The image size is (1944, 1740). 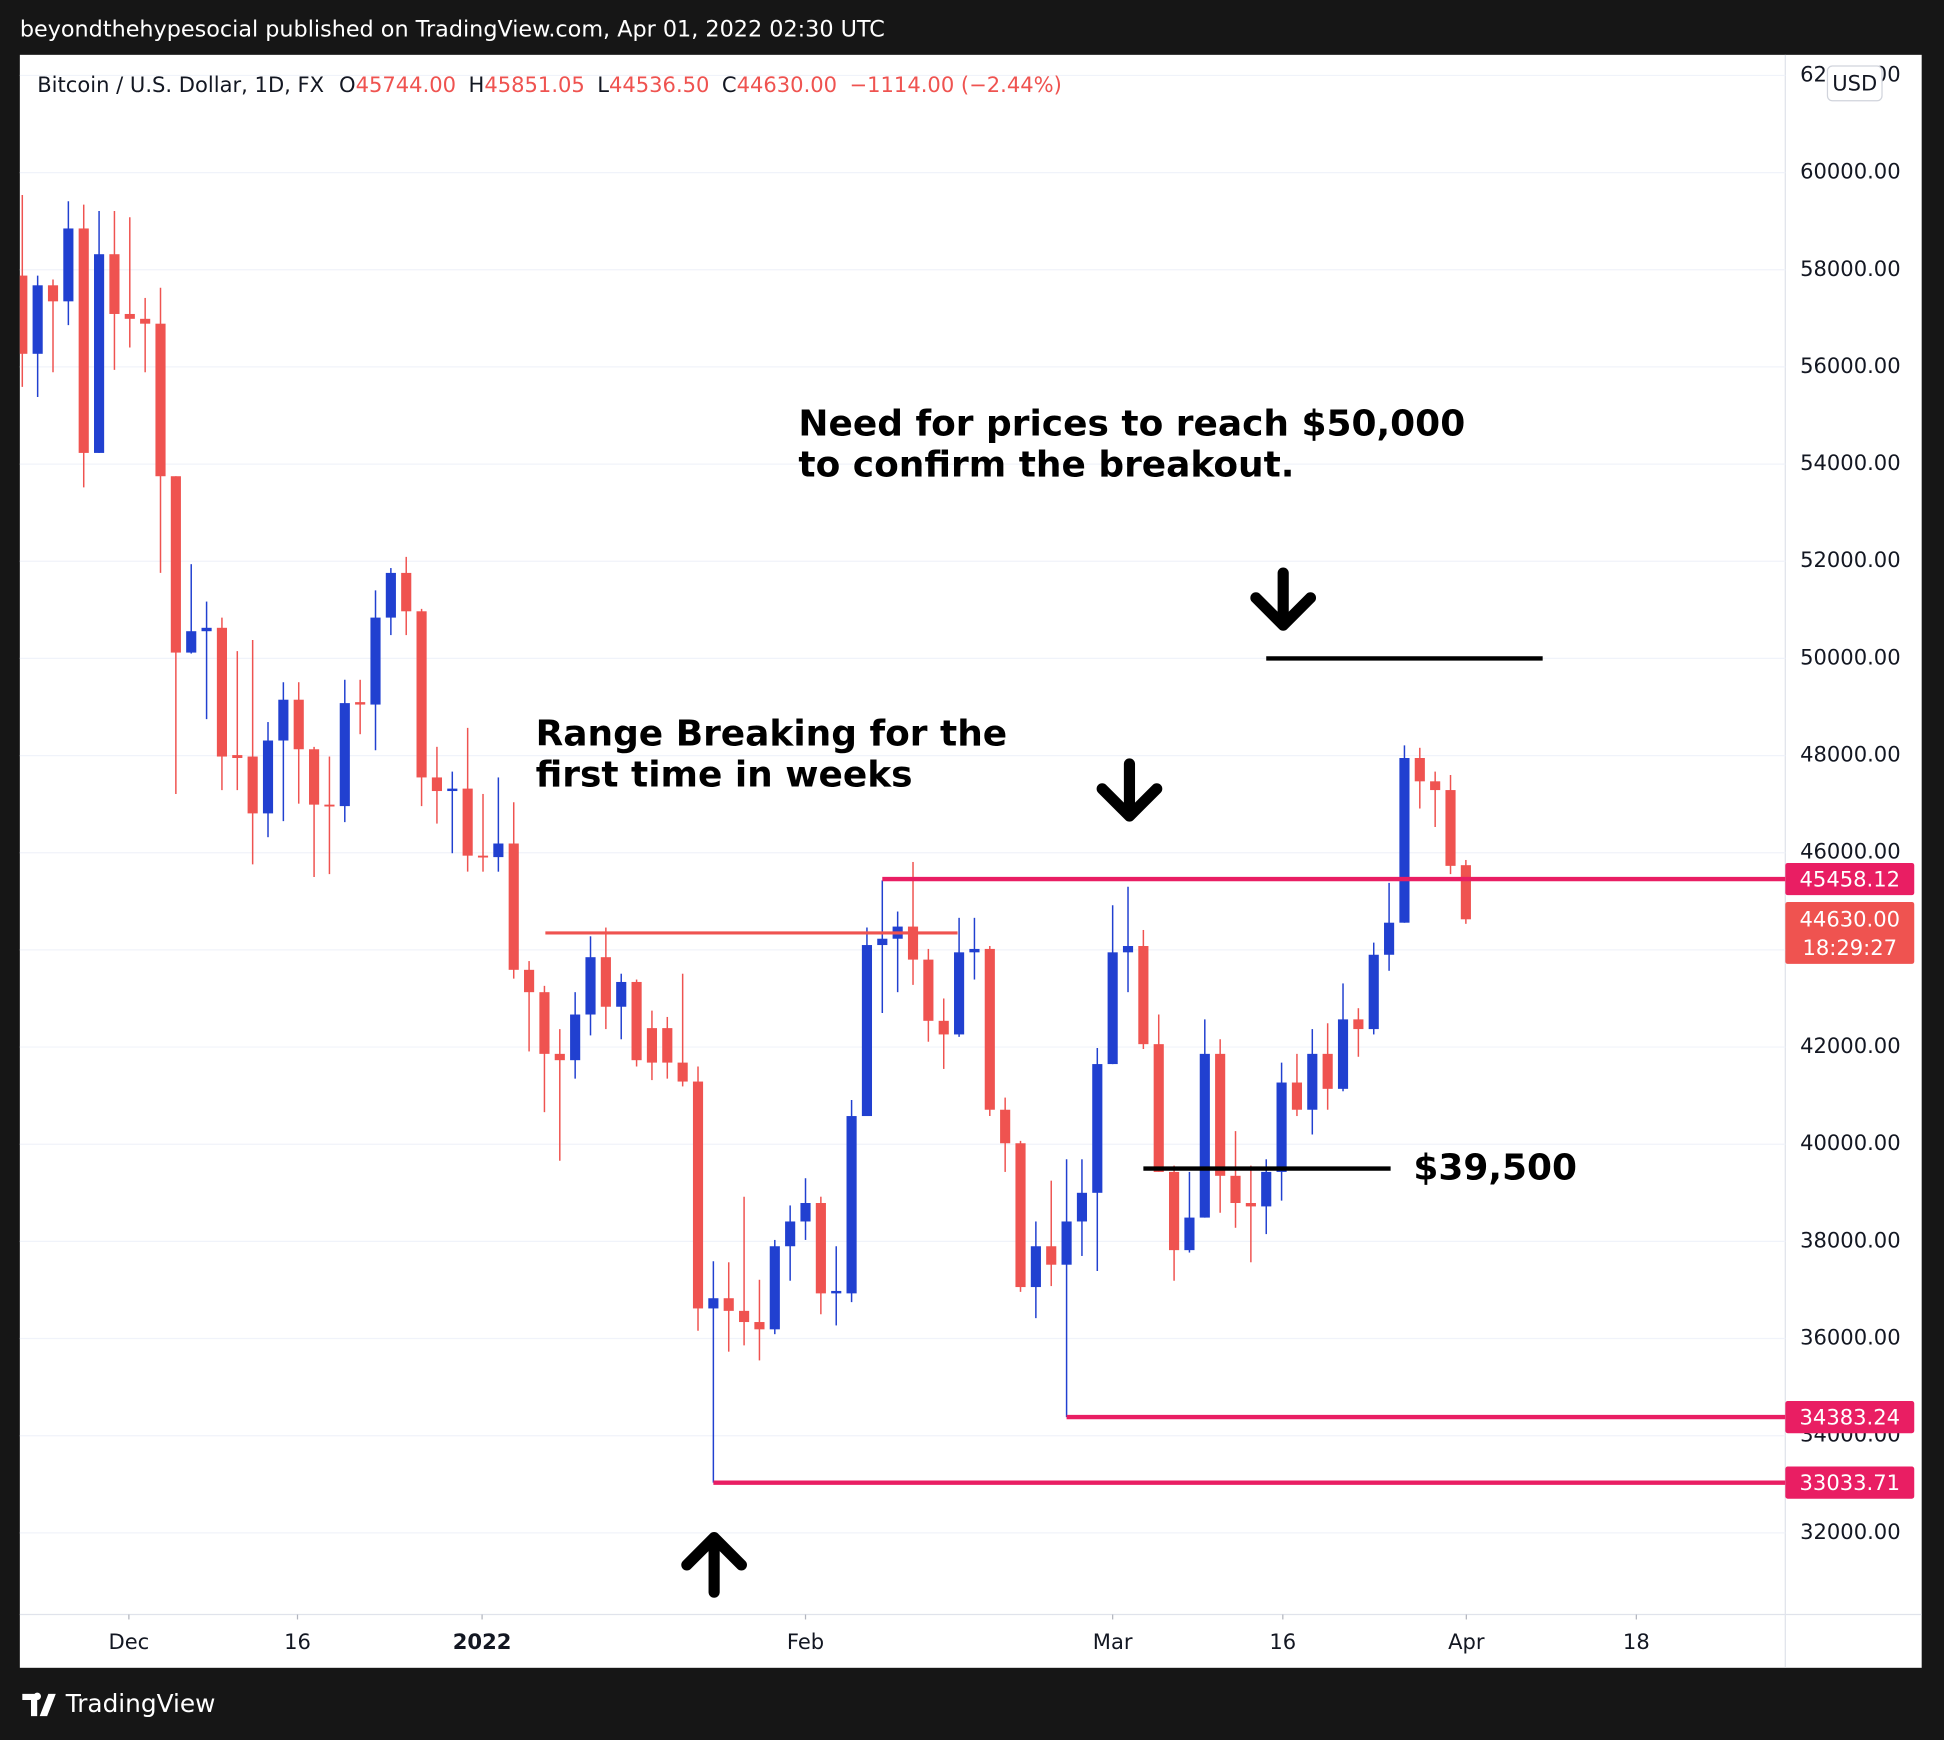 What do you see at coordinates (347, 84) in the screenshot?
I see `ohlc-key: O` at bounding box center [347, 84].